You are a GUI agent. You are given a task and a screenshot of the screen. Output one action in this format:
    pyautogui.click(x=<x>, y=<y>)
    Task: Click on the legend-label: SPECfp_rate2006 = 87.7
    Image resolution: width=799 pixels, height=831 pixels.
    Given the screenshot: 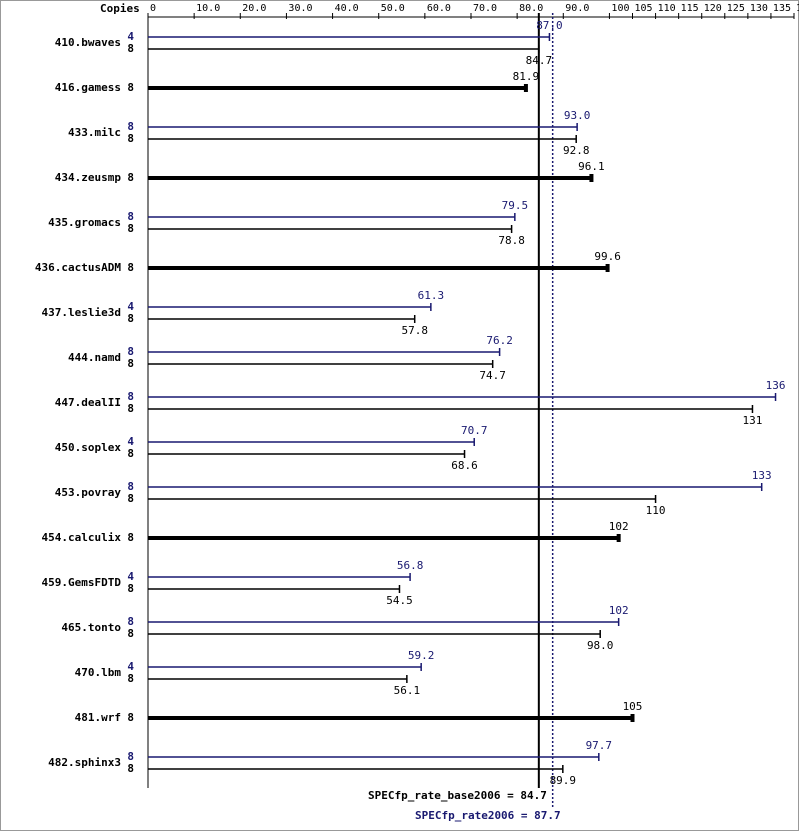 What is the action you would take?
    pyautogui.click(x=488, y=815)
    